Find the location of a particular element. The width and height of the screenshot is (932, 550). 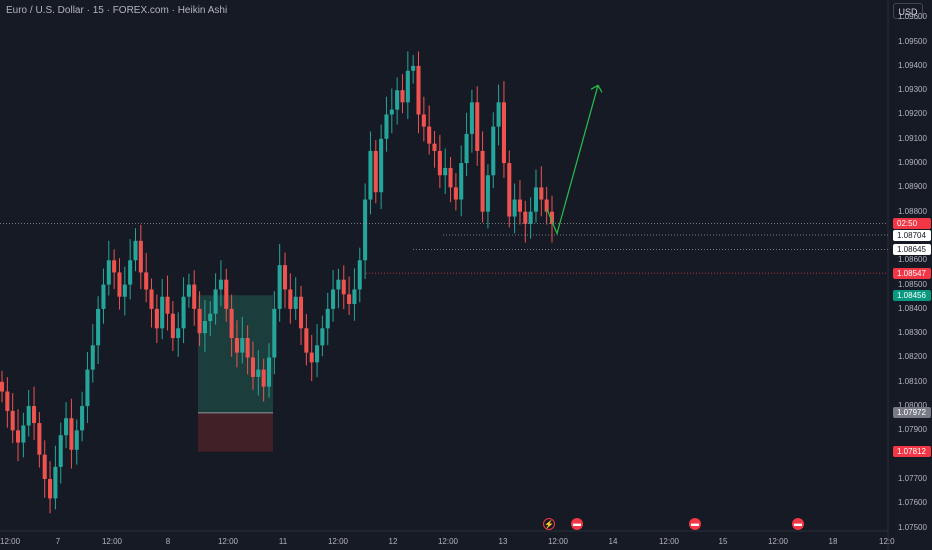

price-tag: 1.08547 is located at coordinates (912, 273).